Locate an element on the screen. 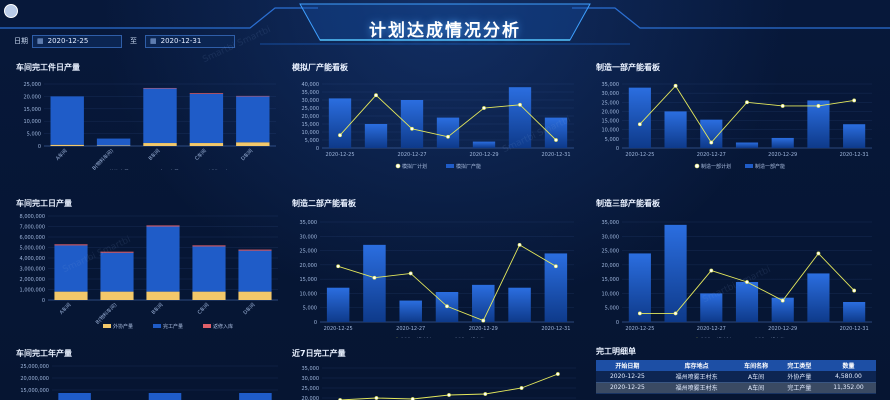 The width and height of the screenshot is (890, 400). app-logo-icon is located at coordinates (11, 11).